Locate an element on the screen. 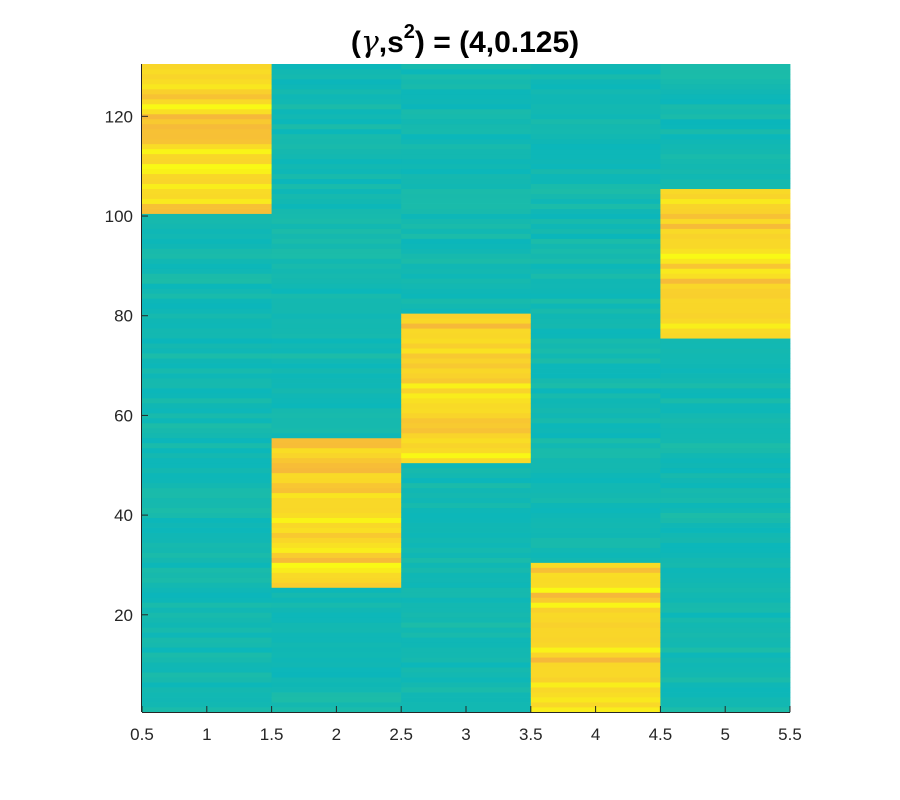 This screenshot has height=800, width=900. x-tick-label: 5.5 is located at coordinates (790, 734).